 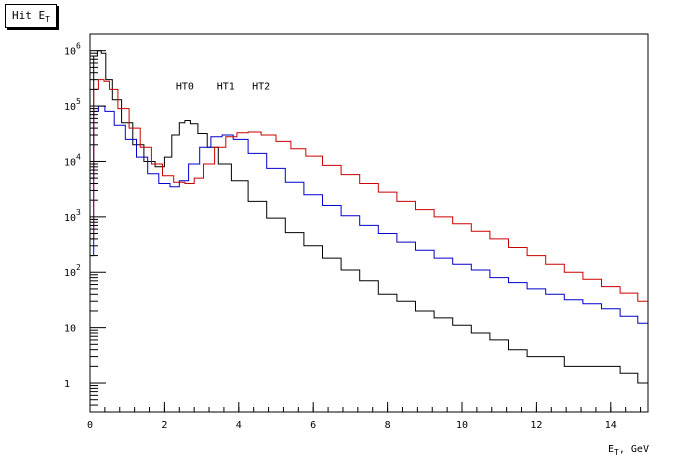 I want to click on x-axis-title: ET, GeV, so click(x=628, y=450).